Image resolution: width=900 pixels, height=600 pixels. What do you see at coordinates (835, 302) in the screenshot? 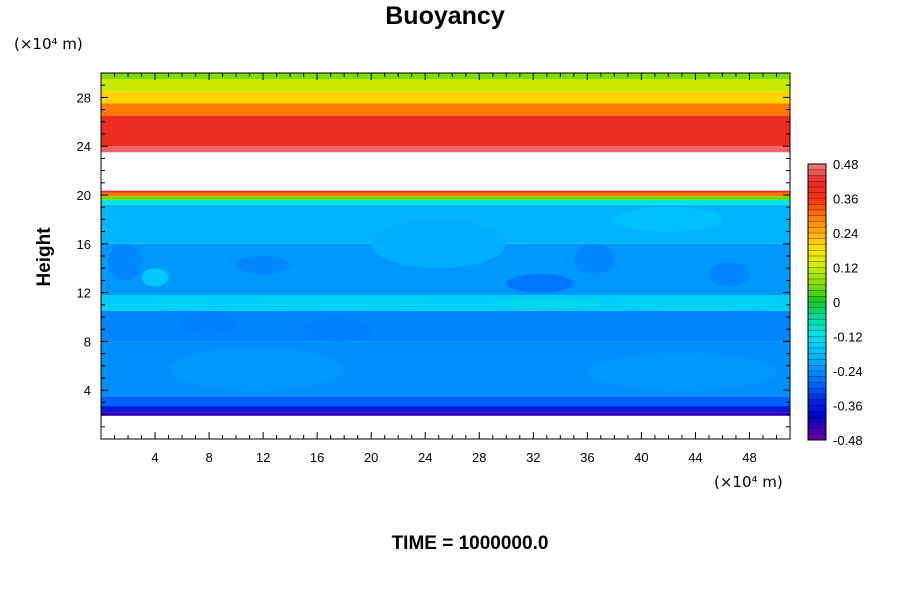
I see `colorbar: 0.48 0.36 0.24 0.12 0 -0.12 -0.24 -0.36 -0.48` at bounding box center [835, 302].